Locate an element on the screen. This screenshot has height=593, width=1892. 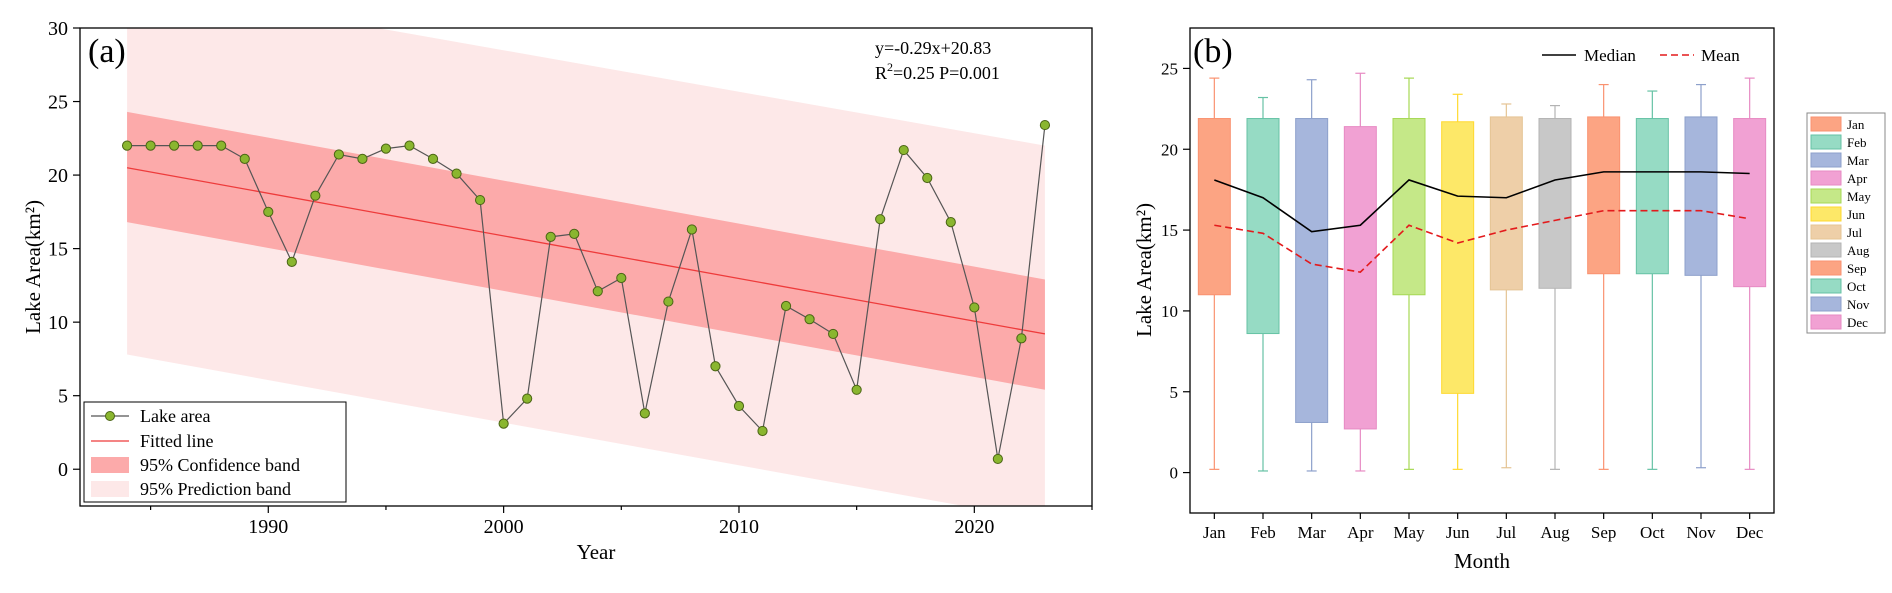
month-legend-label: Apr is located at coordinates (1857, 178).